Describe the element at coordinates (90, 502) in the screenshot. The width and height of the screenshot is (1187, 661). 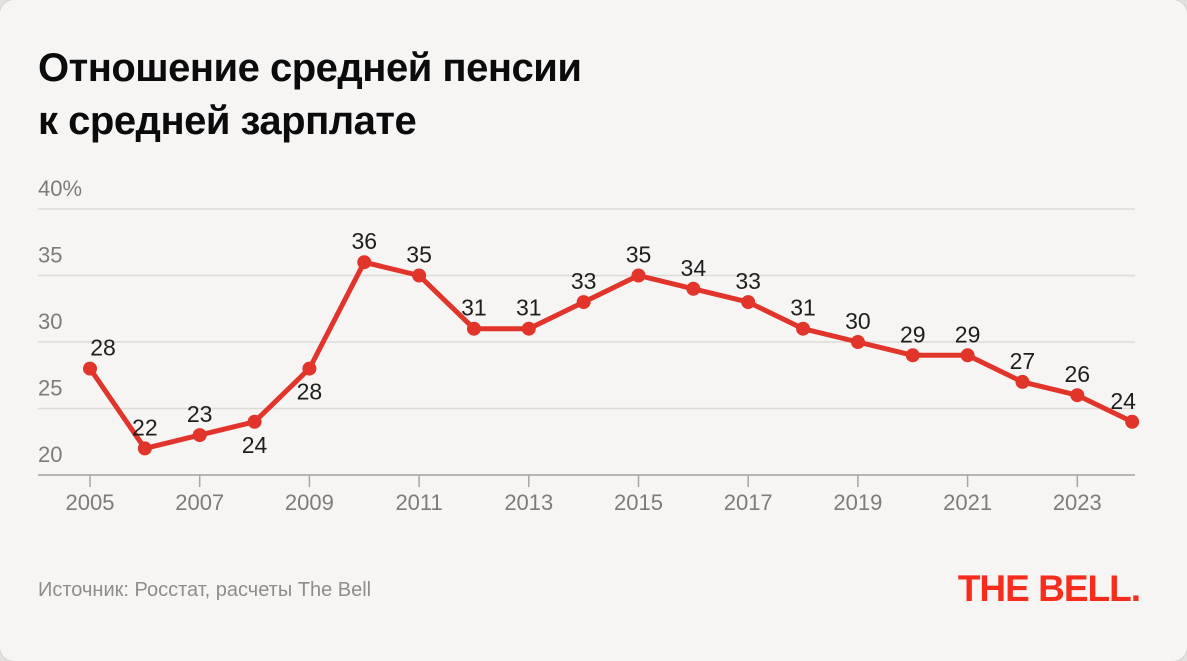
I see `x-axis-tick-label: 2005` at that location.